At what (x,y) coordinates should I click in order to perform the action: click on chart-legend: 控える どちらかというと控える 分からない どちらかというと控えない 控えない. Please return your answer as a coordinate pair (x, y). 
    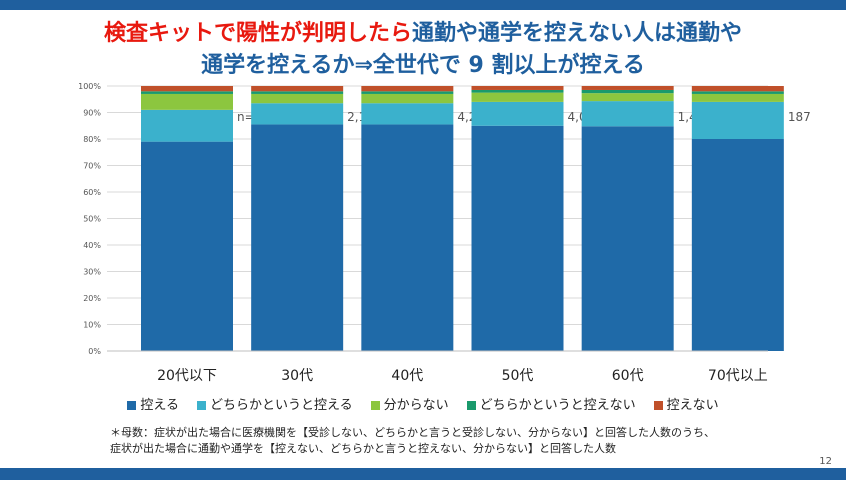
    Looking at the image, I should click on (423, 403).